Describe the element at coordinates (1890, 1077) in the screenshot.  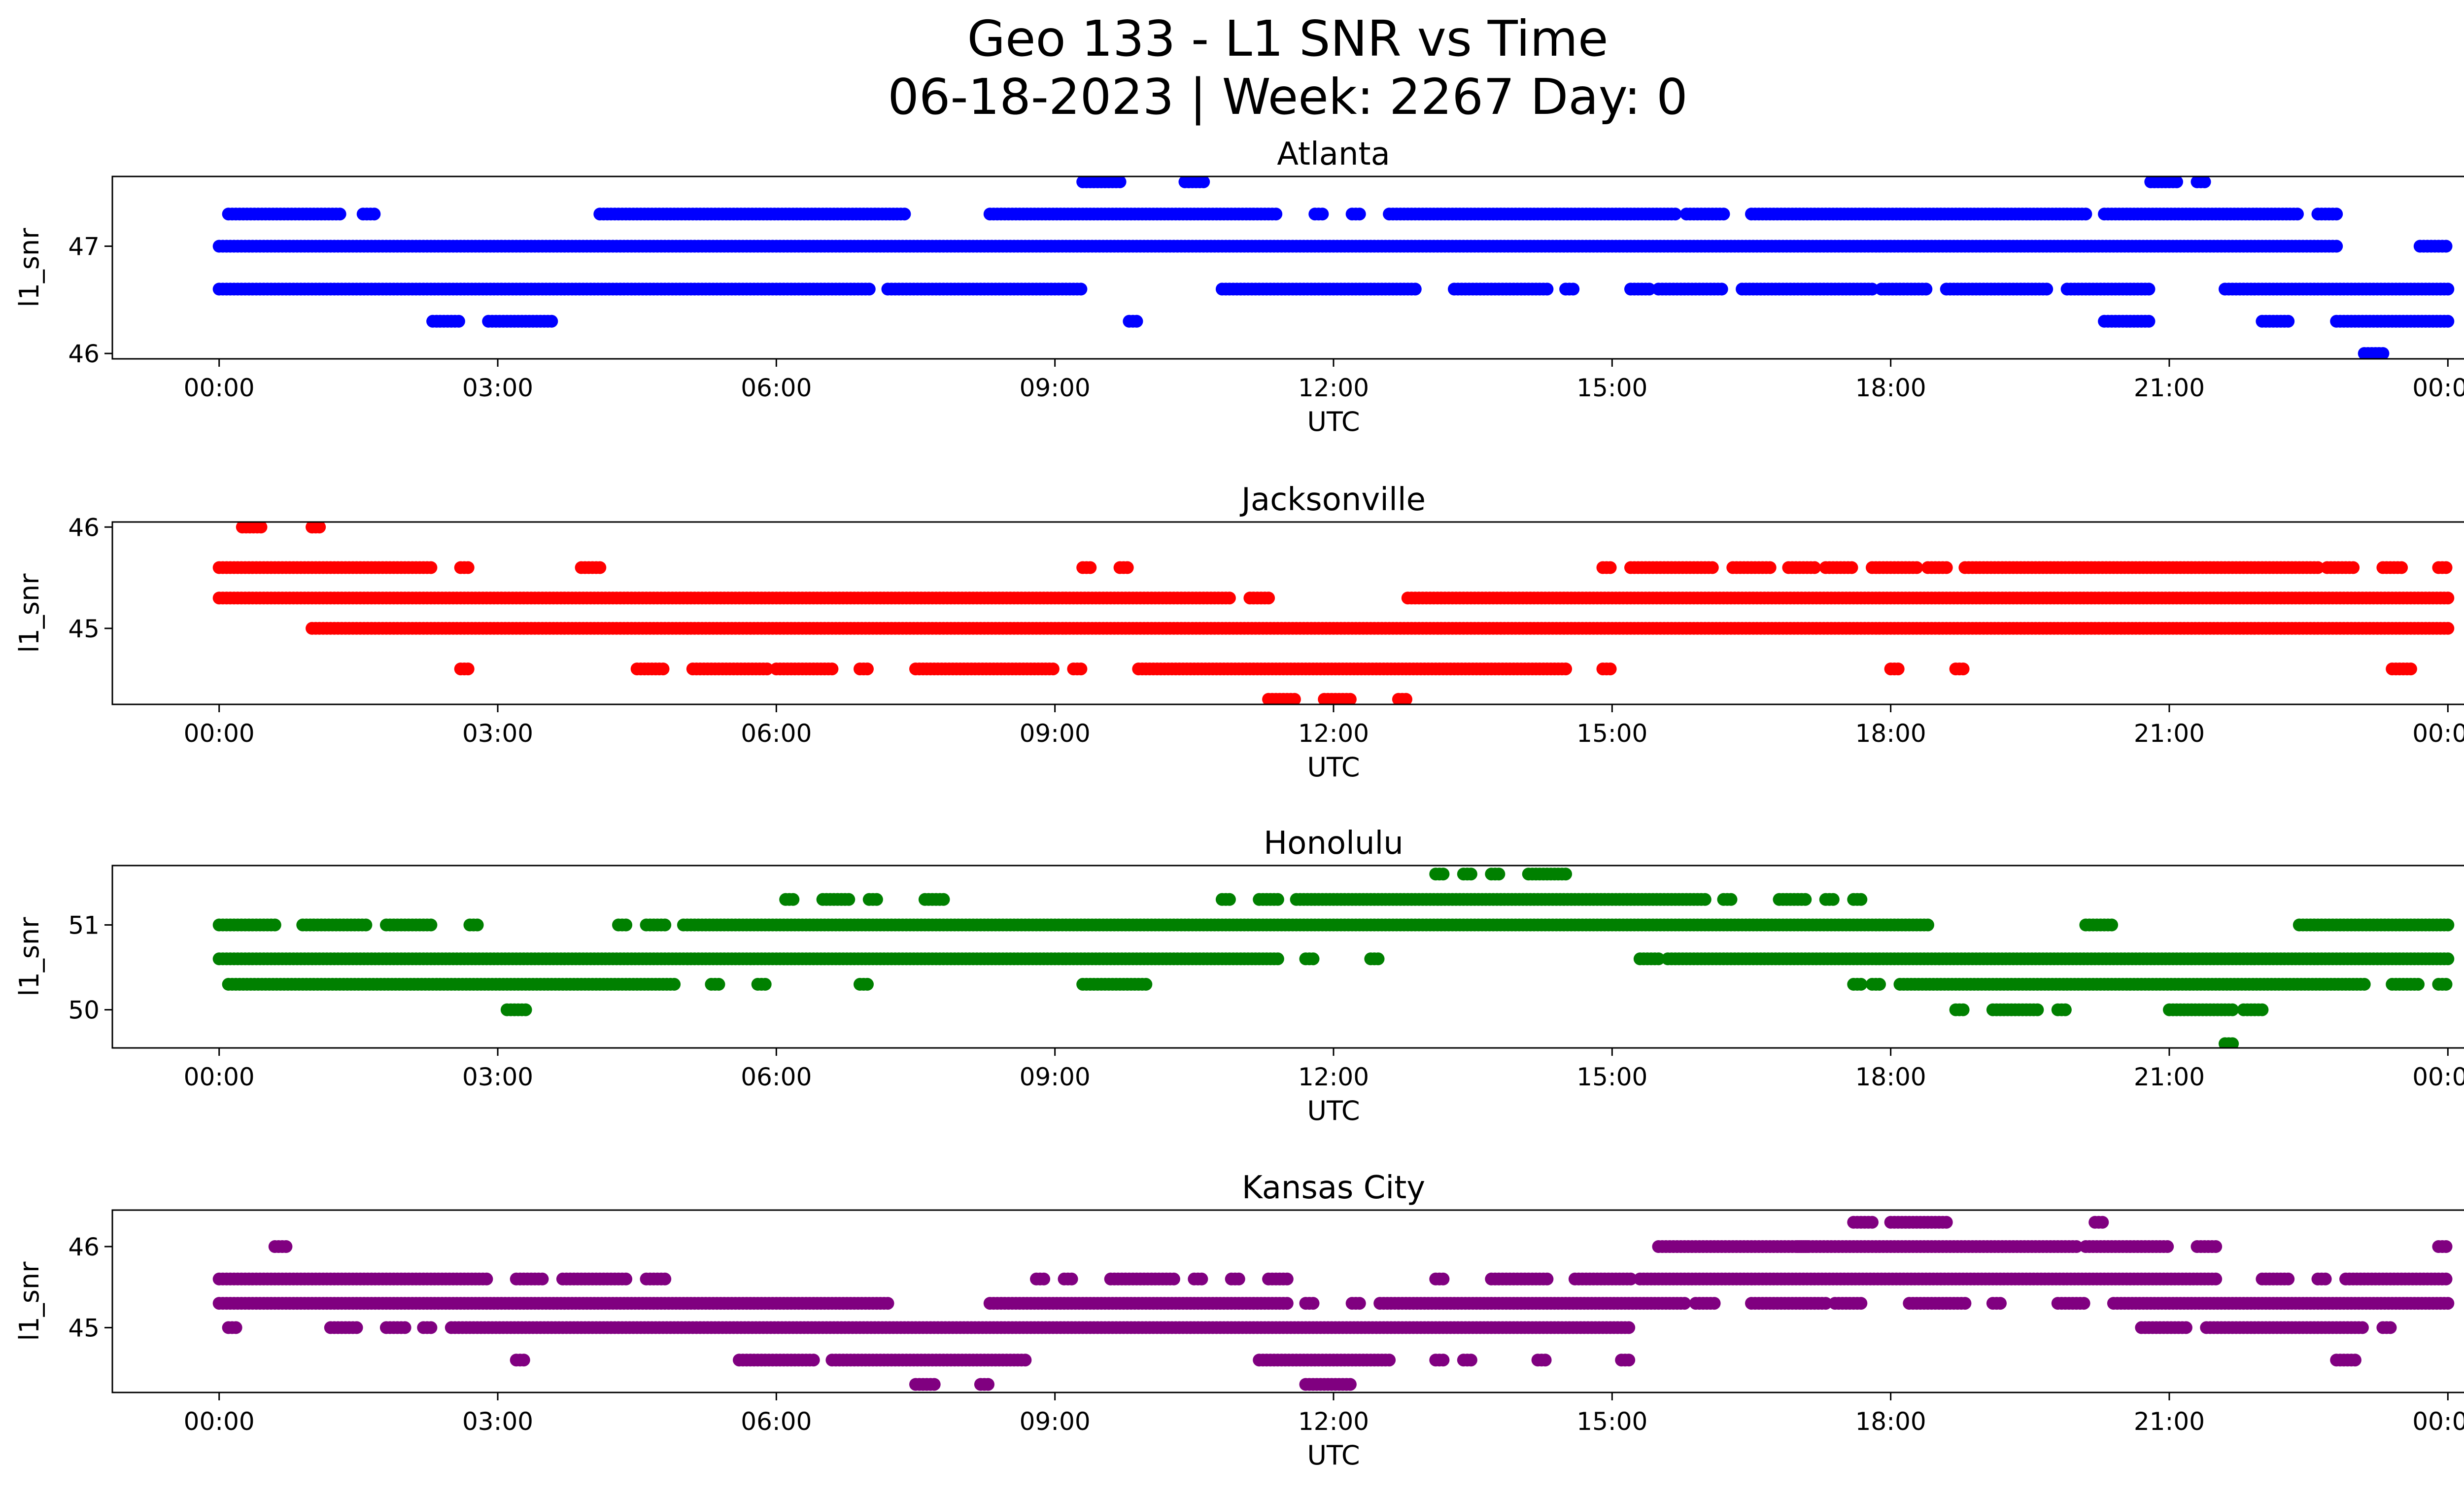
I see `x-tick-label: 18:00` at that location.